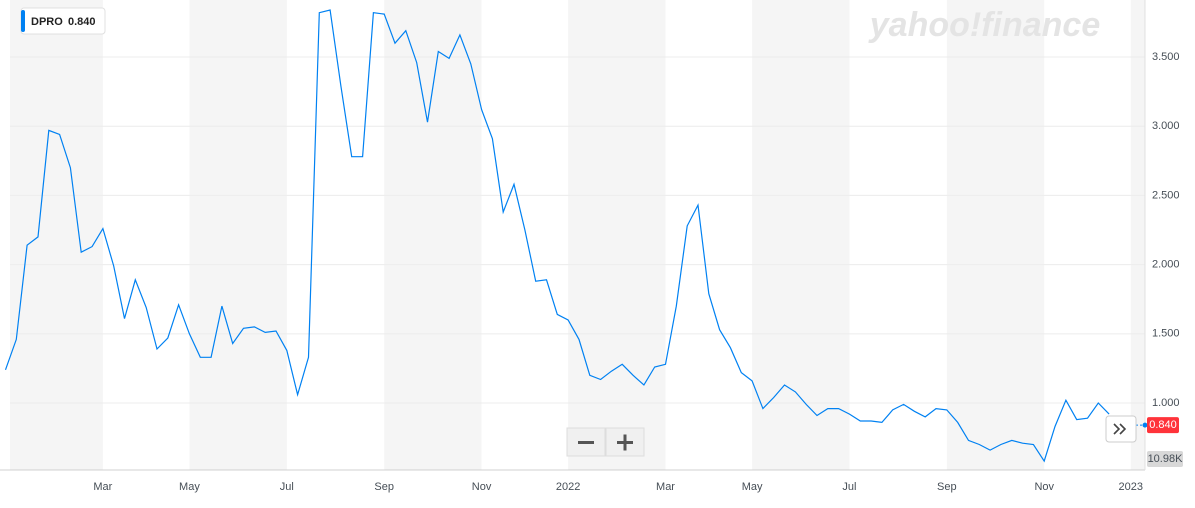 Image resolution: width=1195 pixels, height=508 pixels. Describe the element at coordinates (1166, 126) in the screenshot. I see `y-tick-label: 3.000` at that location.